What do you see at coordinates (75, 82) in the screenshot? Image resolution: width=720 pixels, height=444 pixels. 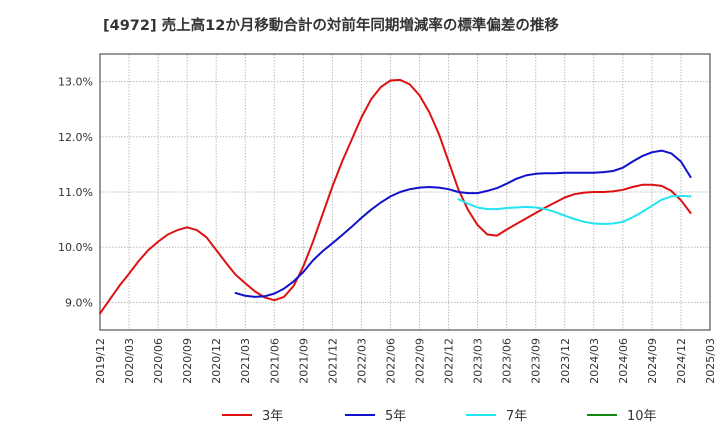 I see `y-tick-label: 13.0%` at bounding box center [75, 82].